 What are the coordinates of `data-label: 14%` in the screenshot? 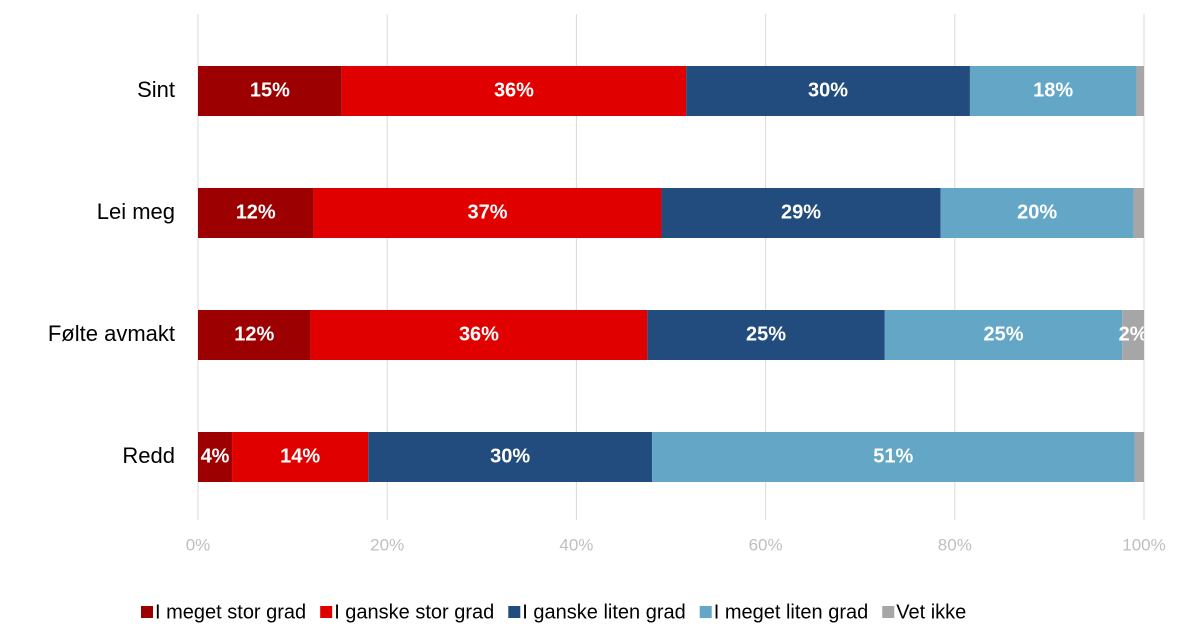 It's located at (300, 456).